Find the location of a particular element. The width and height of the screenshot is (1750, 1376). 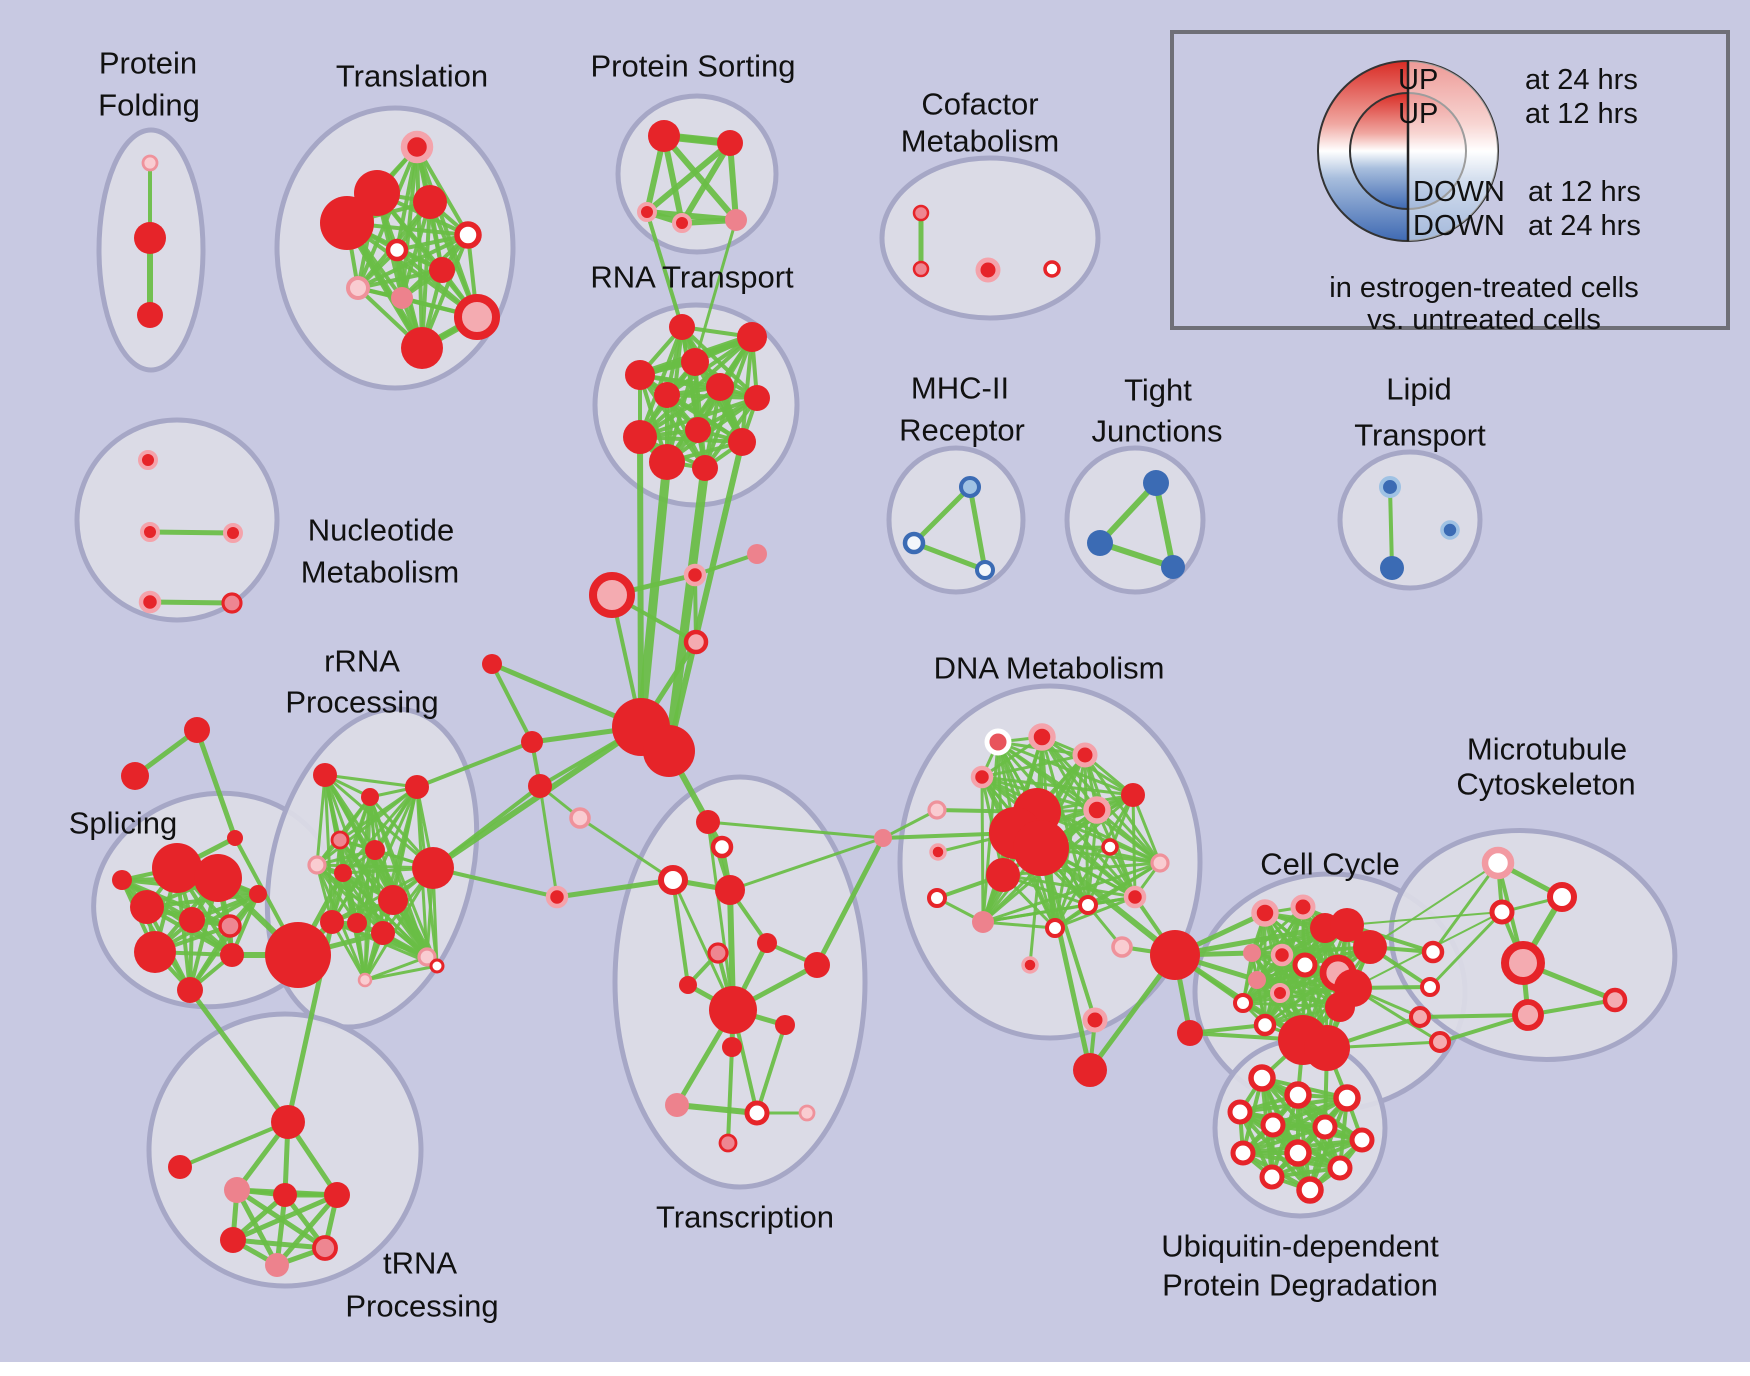

node-tn4 is located at coordinates (337, 1195).